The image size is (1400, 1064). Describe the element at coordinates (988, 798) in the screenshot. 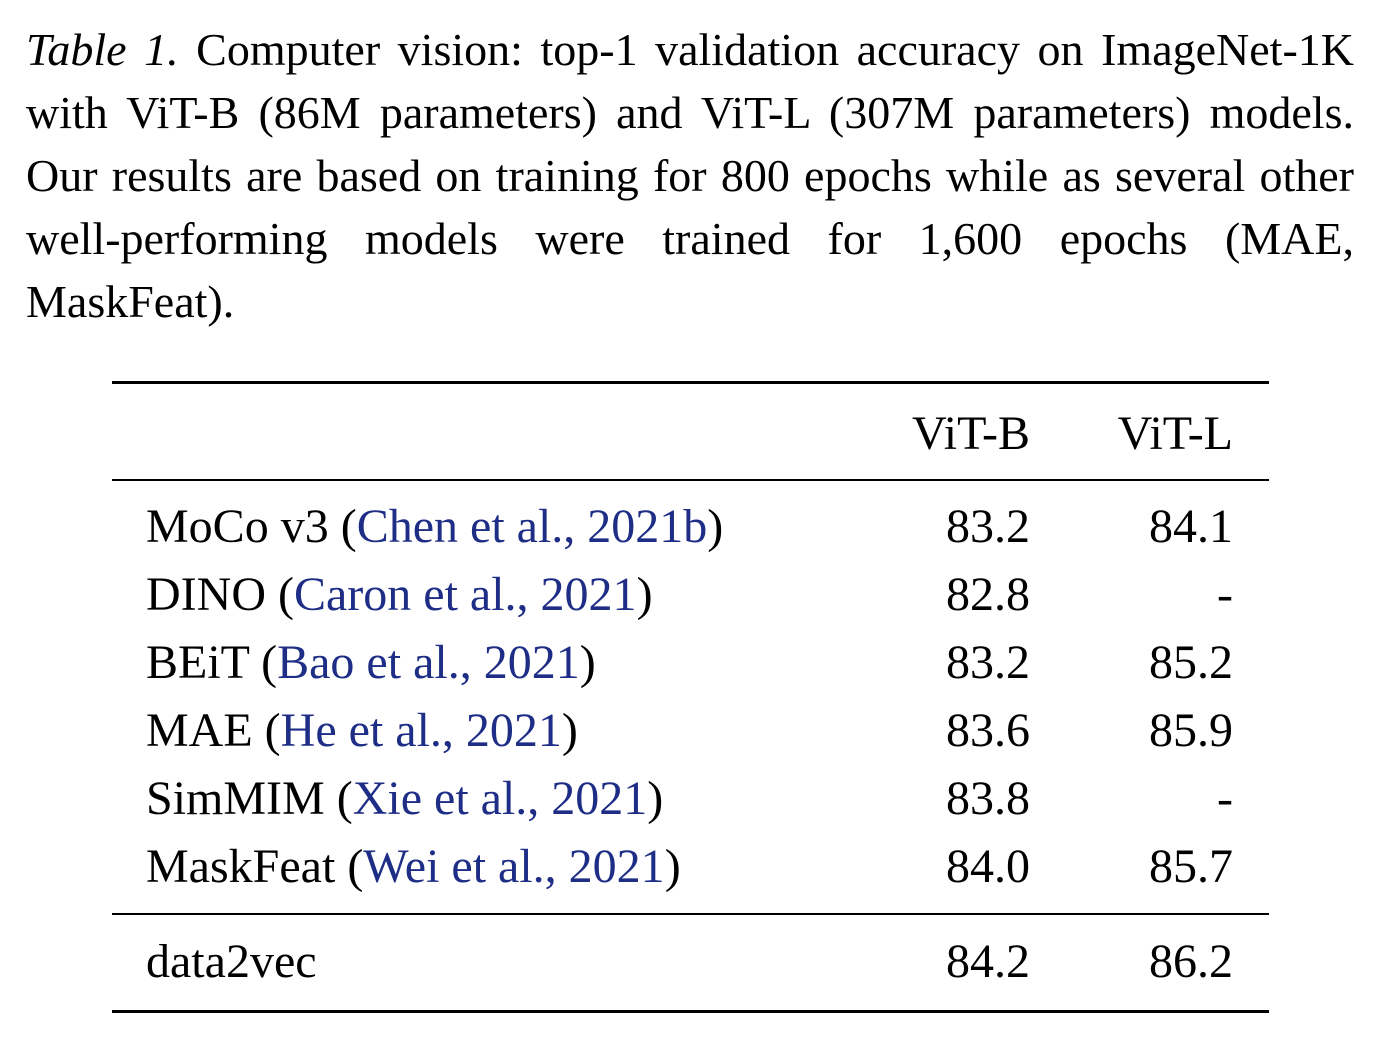

I see `vit-b-value: 83.8` at that location.